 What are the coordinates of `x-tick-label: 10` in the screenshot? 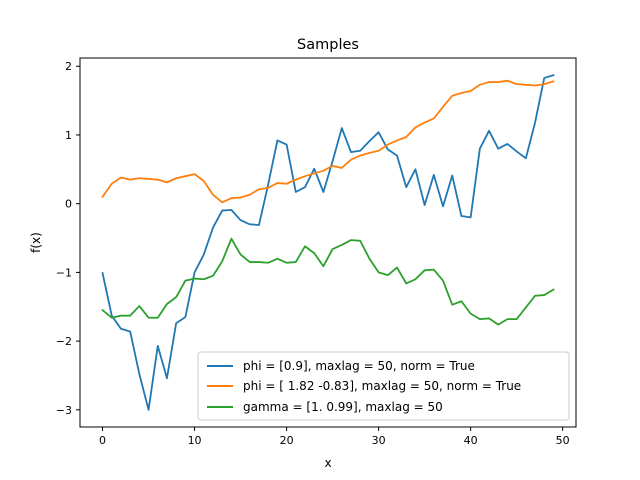 It's located at (195, 440).